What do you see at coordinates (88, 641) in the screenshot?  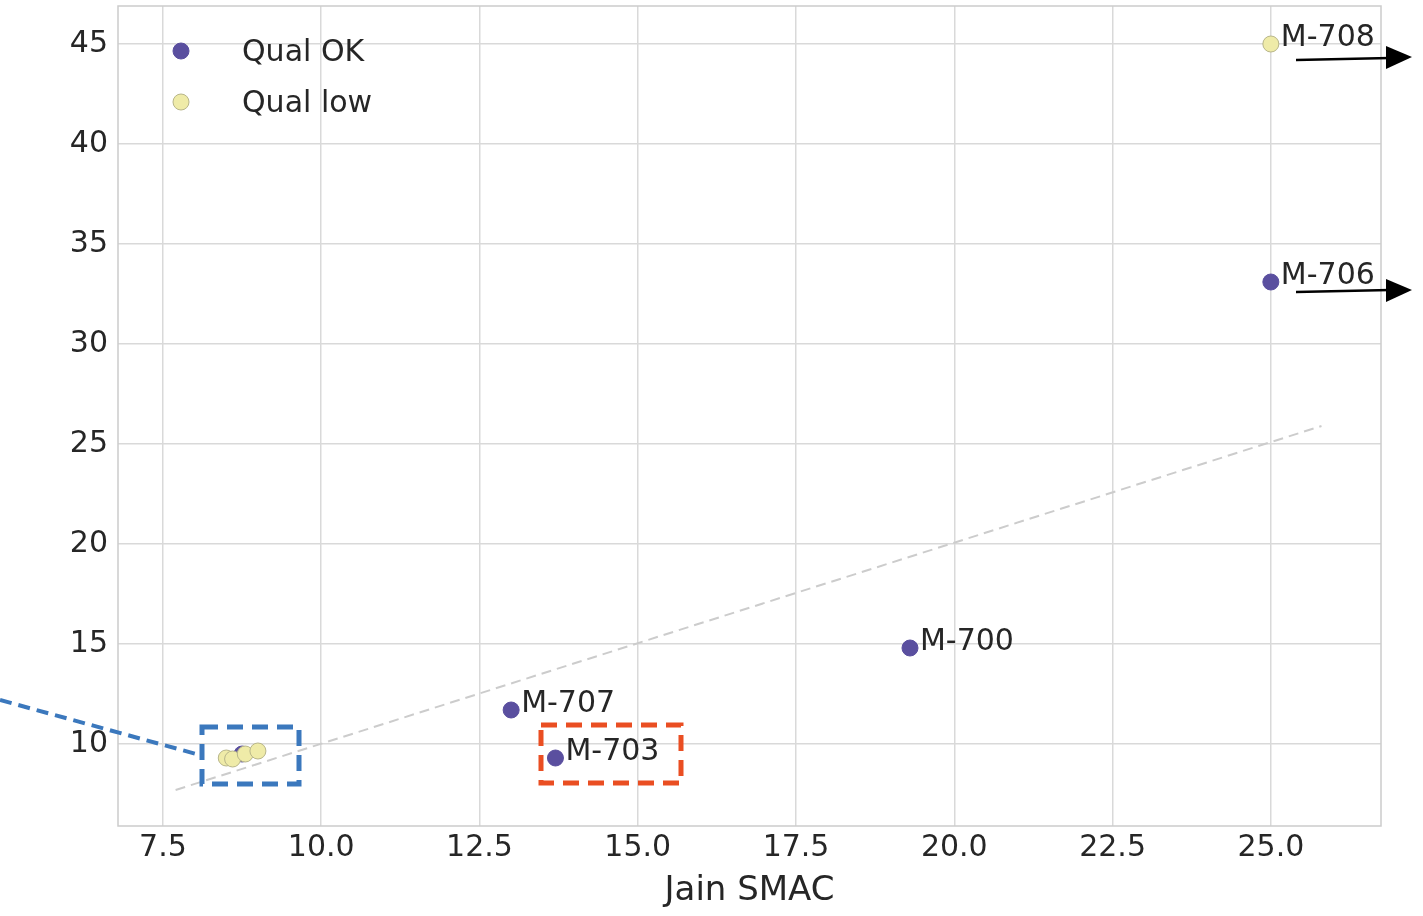 I see `y-tick-label: 15` at bounding box center [88, 641].